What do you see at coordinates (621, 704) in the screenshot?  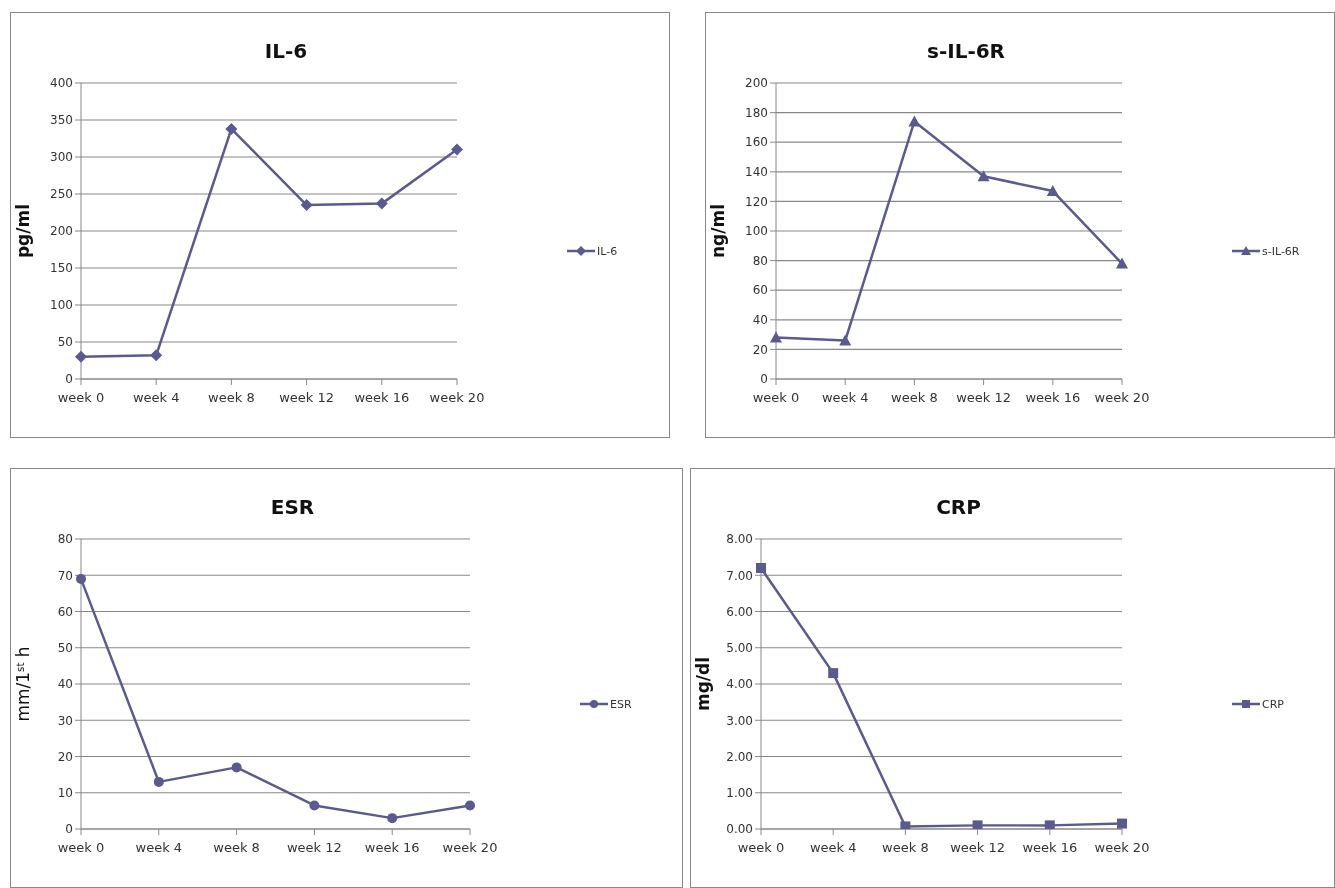 I see `legend-label: ESR` at bounding box center [621, 704].